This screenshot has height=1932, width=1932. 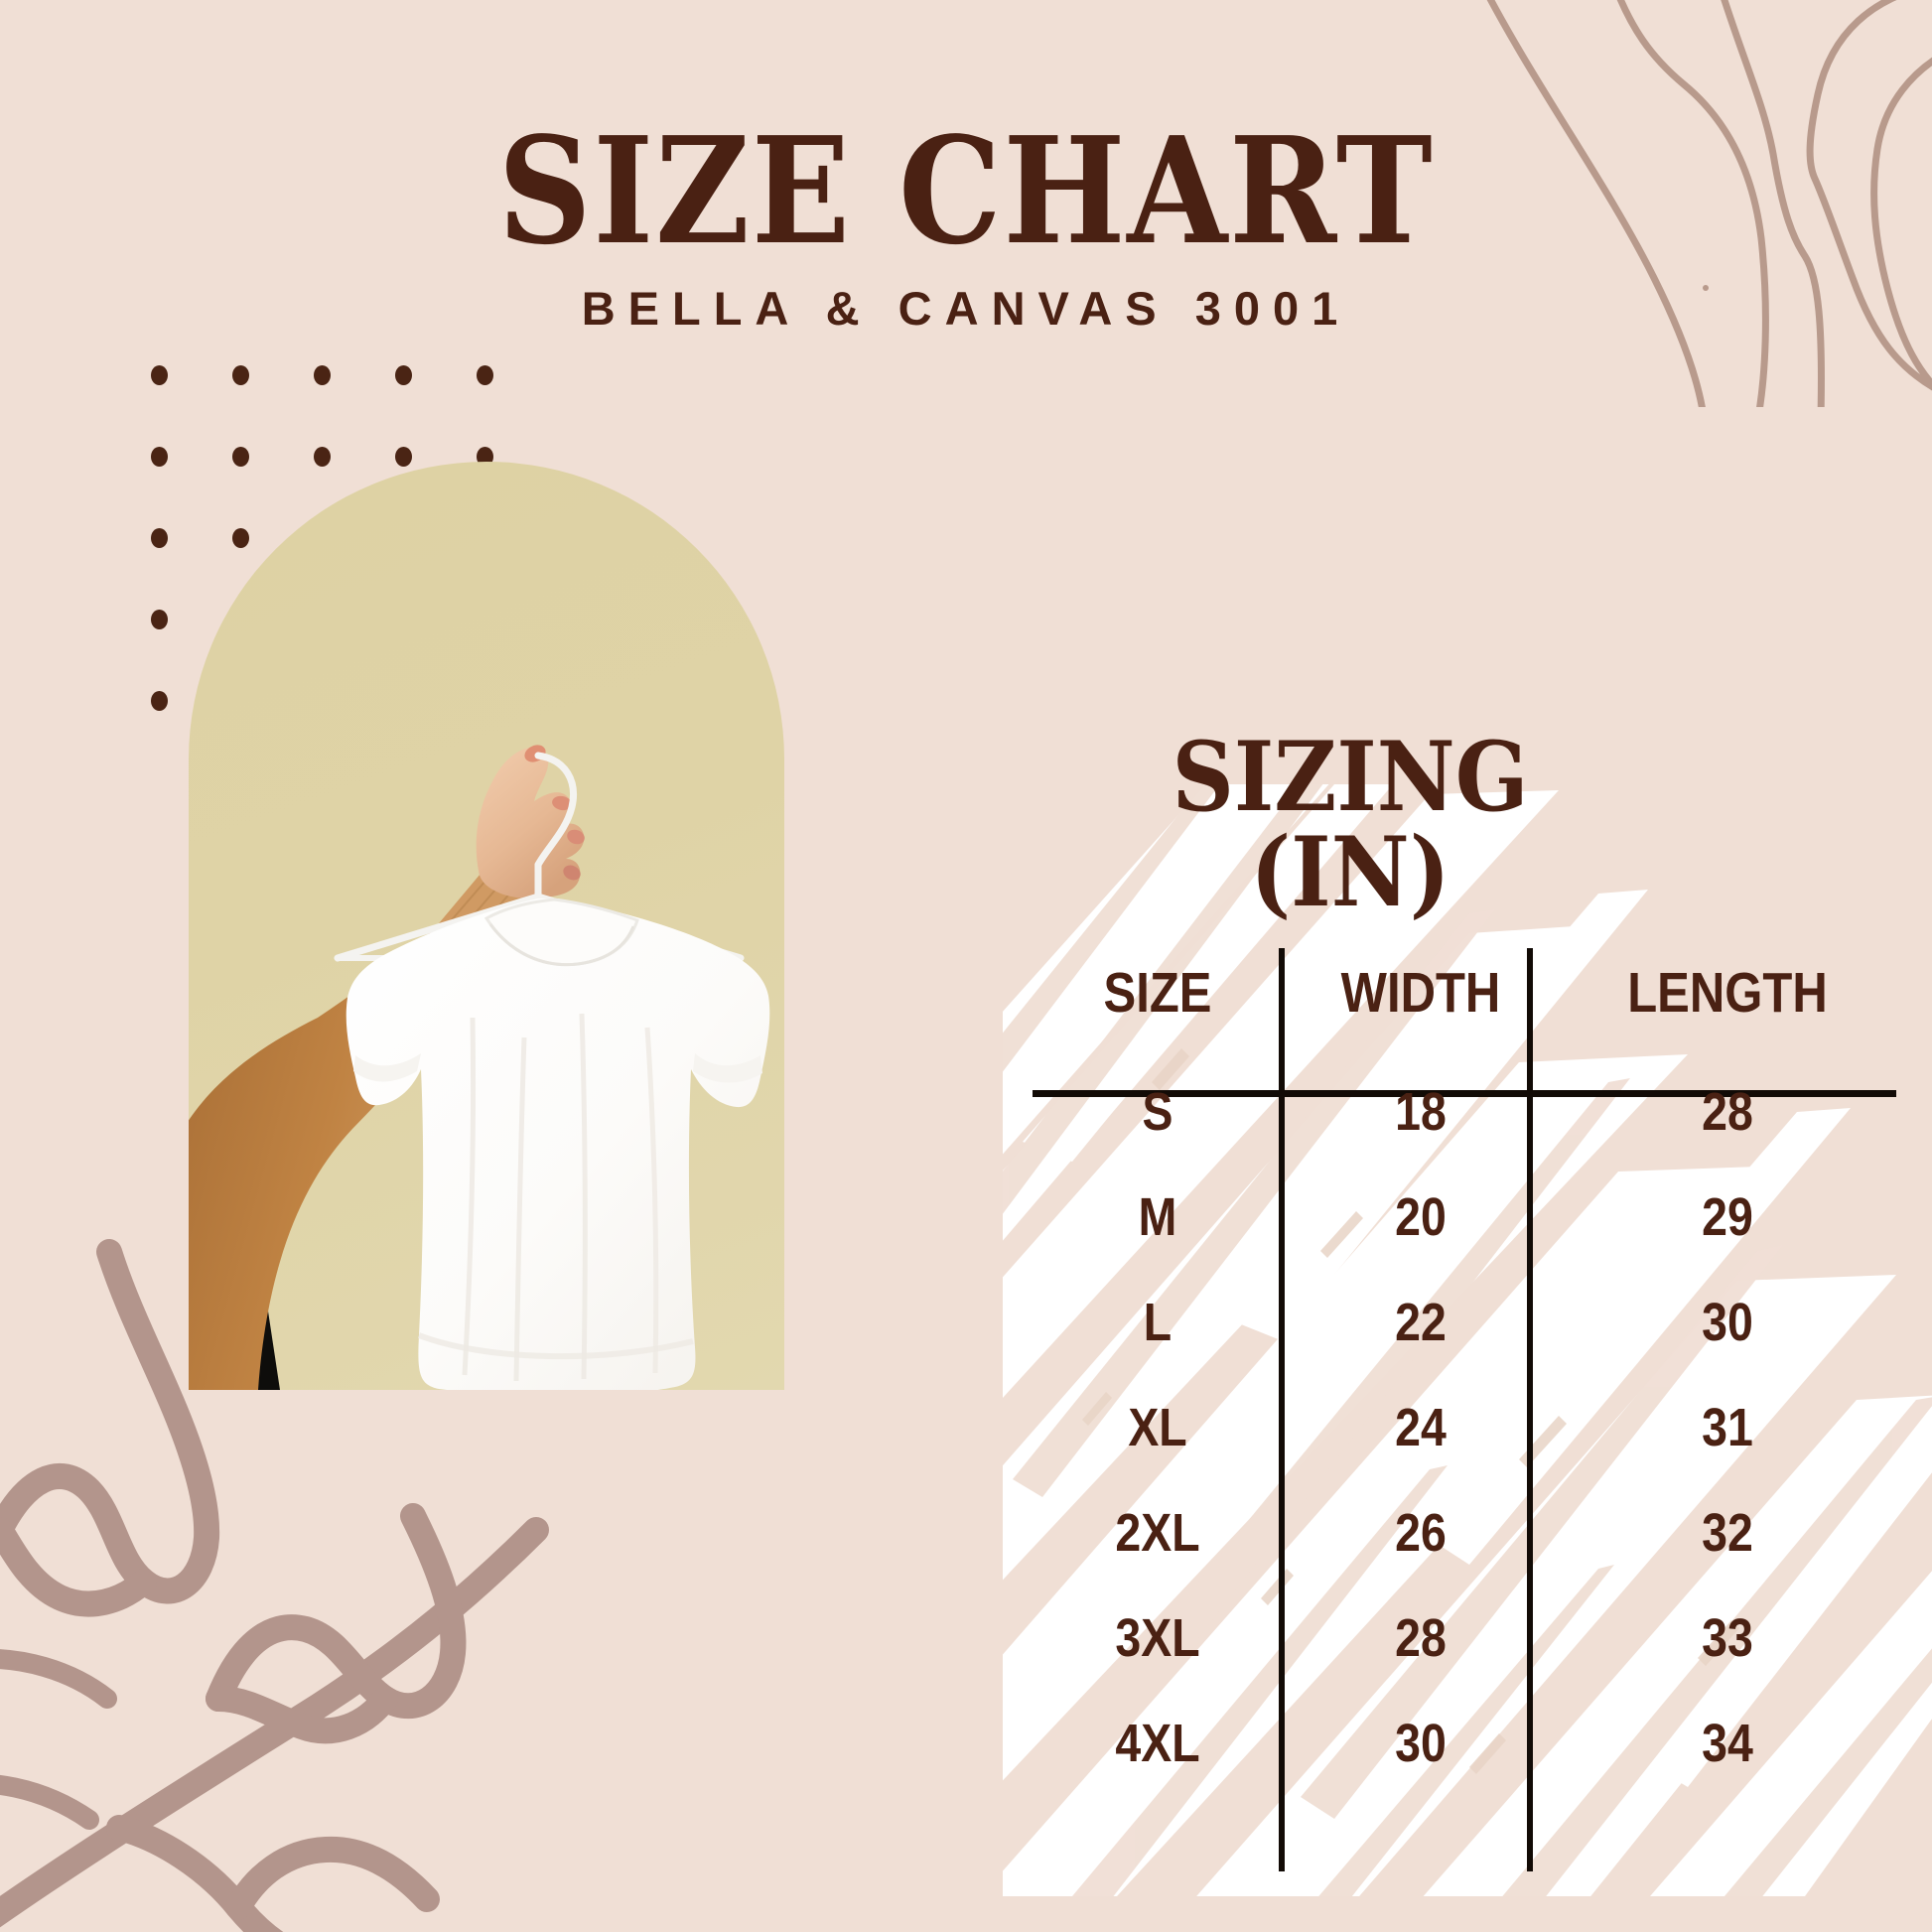 What do you see at coordinates (1464, 1217) in the screenshot?
I see `table-row: M 20 29` at bounding box center [1464, 1217].